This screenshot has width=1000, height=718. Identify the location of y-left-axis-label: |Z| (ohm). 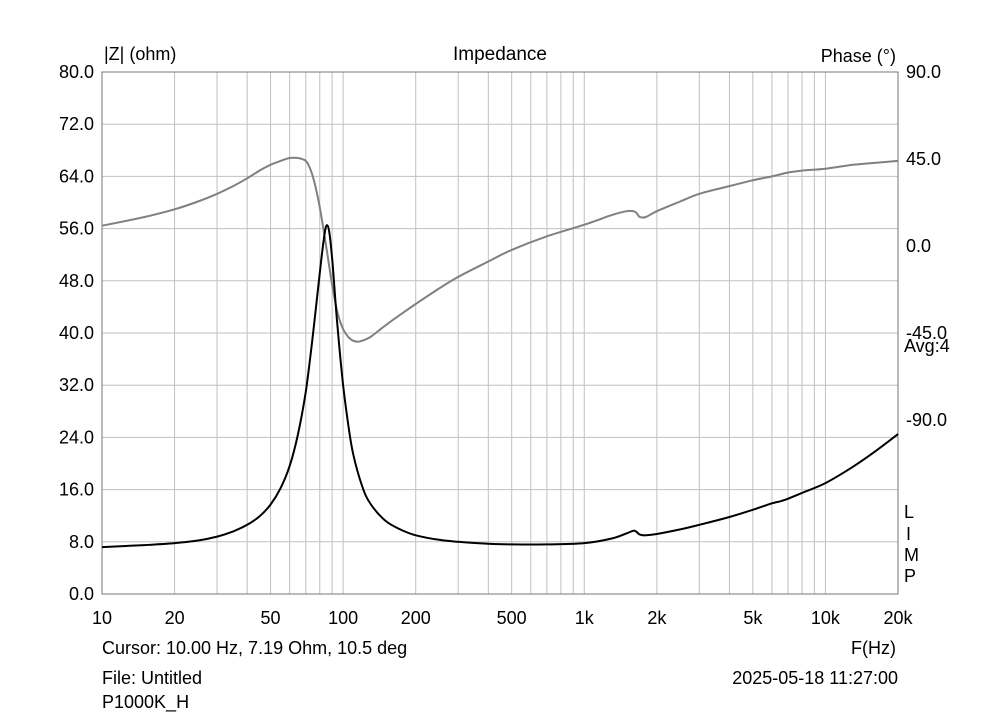
(140, 54).